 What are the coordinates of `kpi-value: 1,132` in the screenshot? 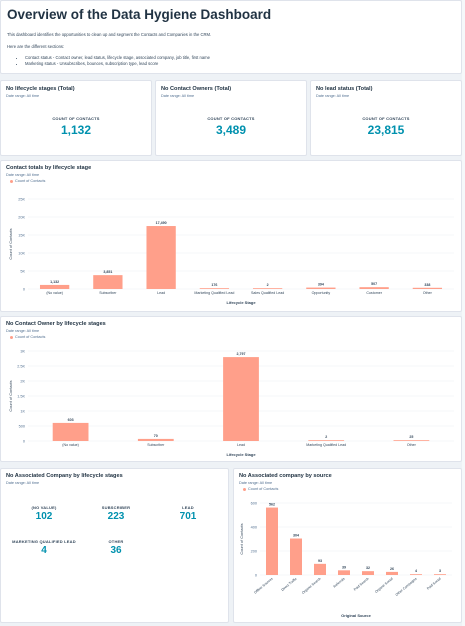 It's located at (76, 130).